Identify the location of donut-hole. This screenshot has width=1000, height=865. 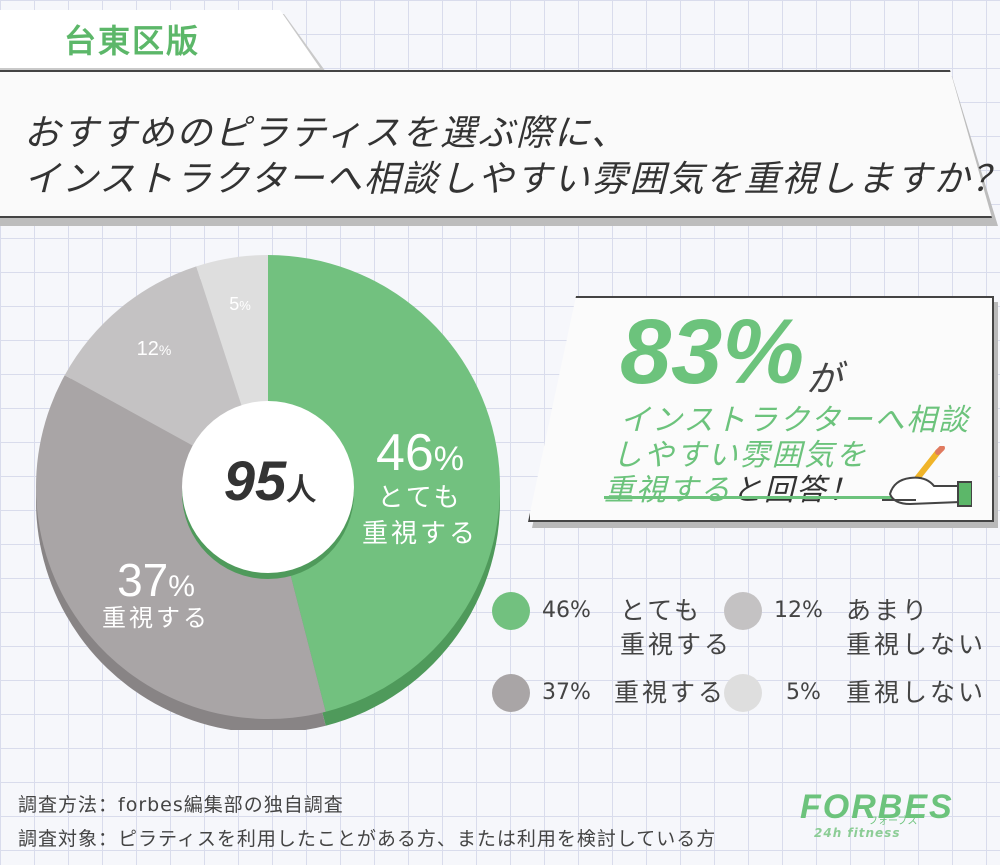
(268, 487).